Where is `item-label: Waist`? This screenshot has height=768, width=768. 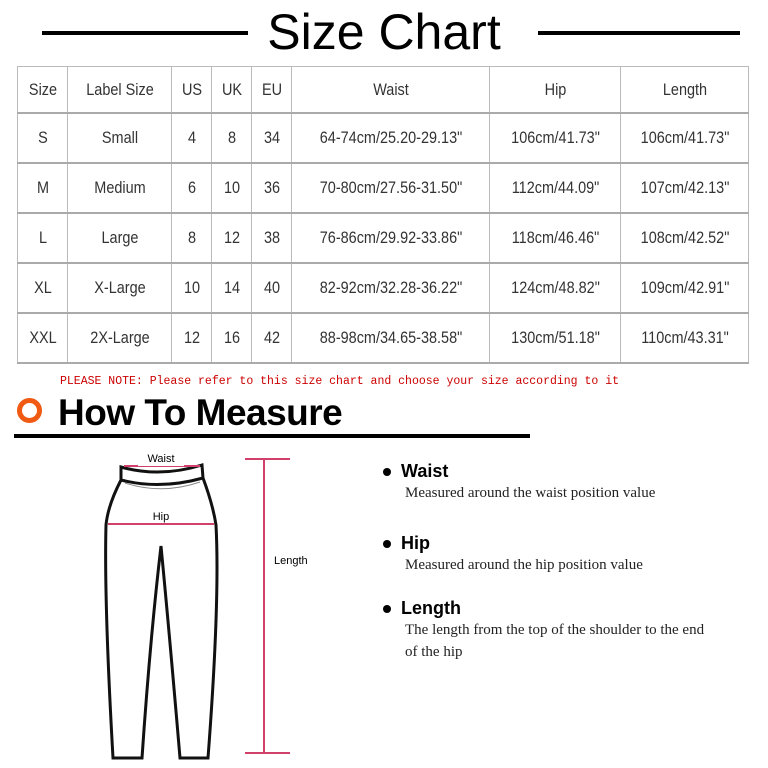 item-label: Waist is located at coordinates (425, 471).